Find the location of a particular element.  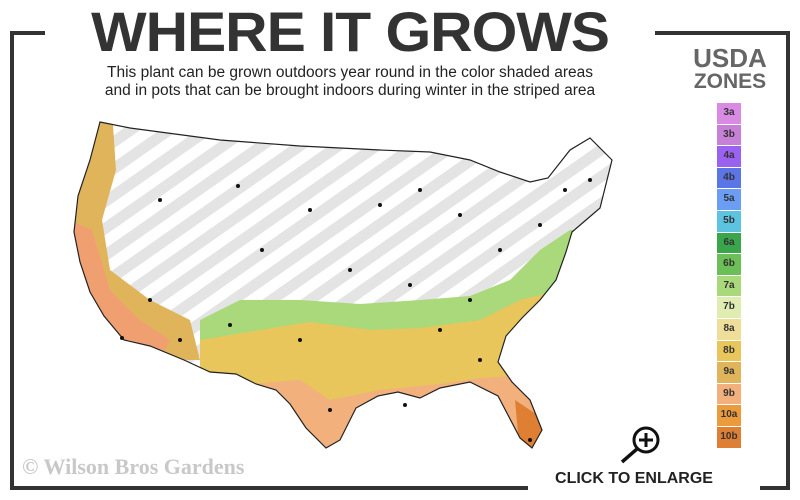

legend-swatch-10b: 10b is located at coordinates (729, 437).